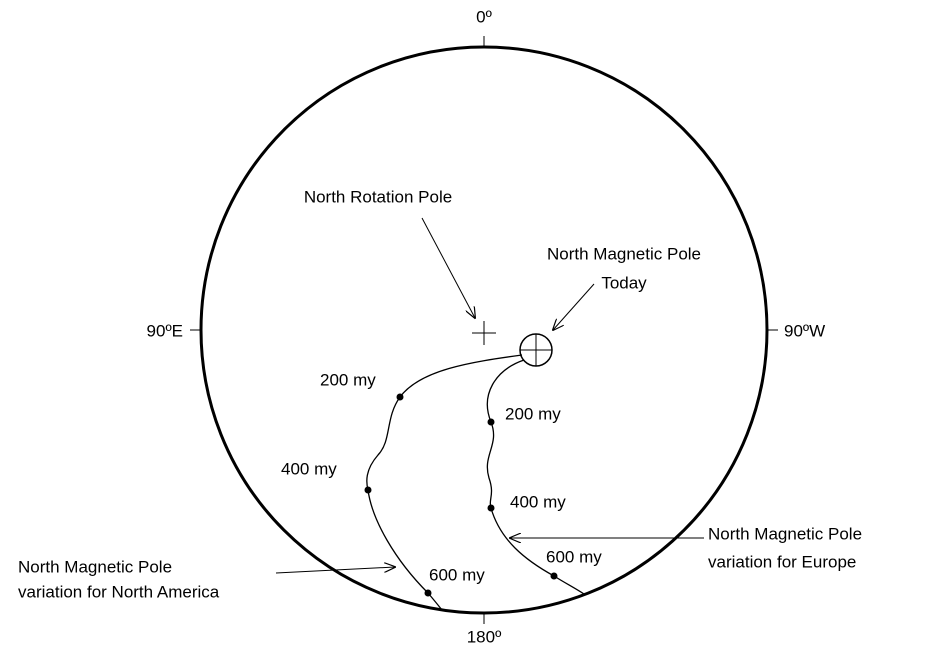 The width and height of the screenshot is (934, 650). Describe the element at coordinates (378, 196) in the screenshot. I see `label: North Rotation Pole` at that location.